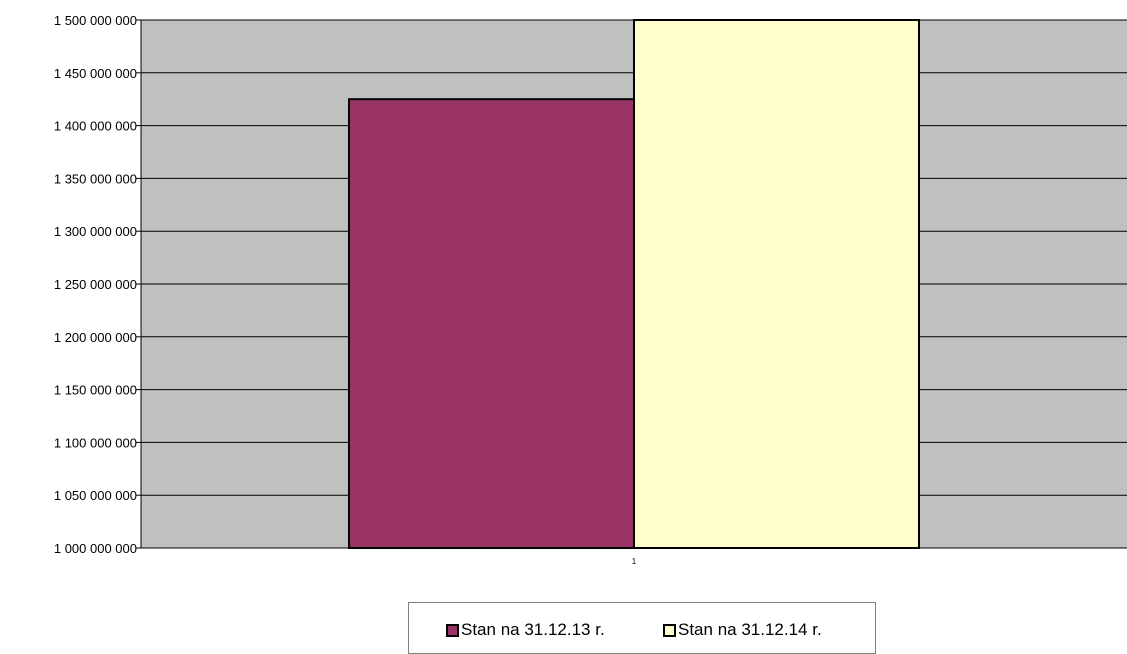 This screenshot has height=654, width=1127. I want to click on legend-item-series-2: Stan na 31.12.14 r., so click(742, 630).